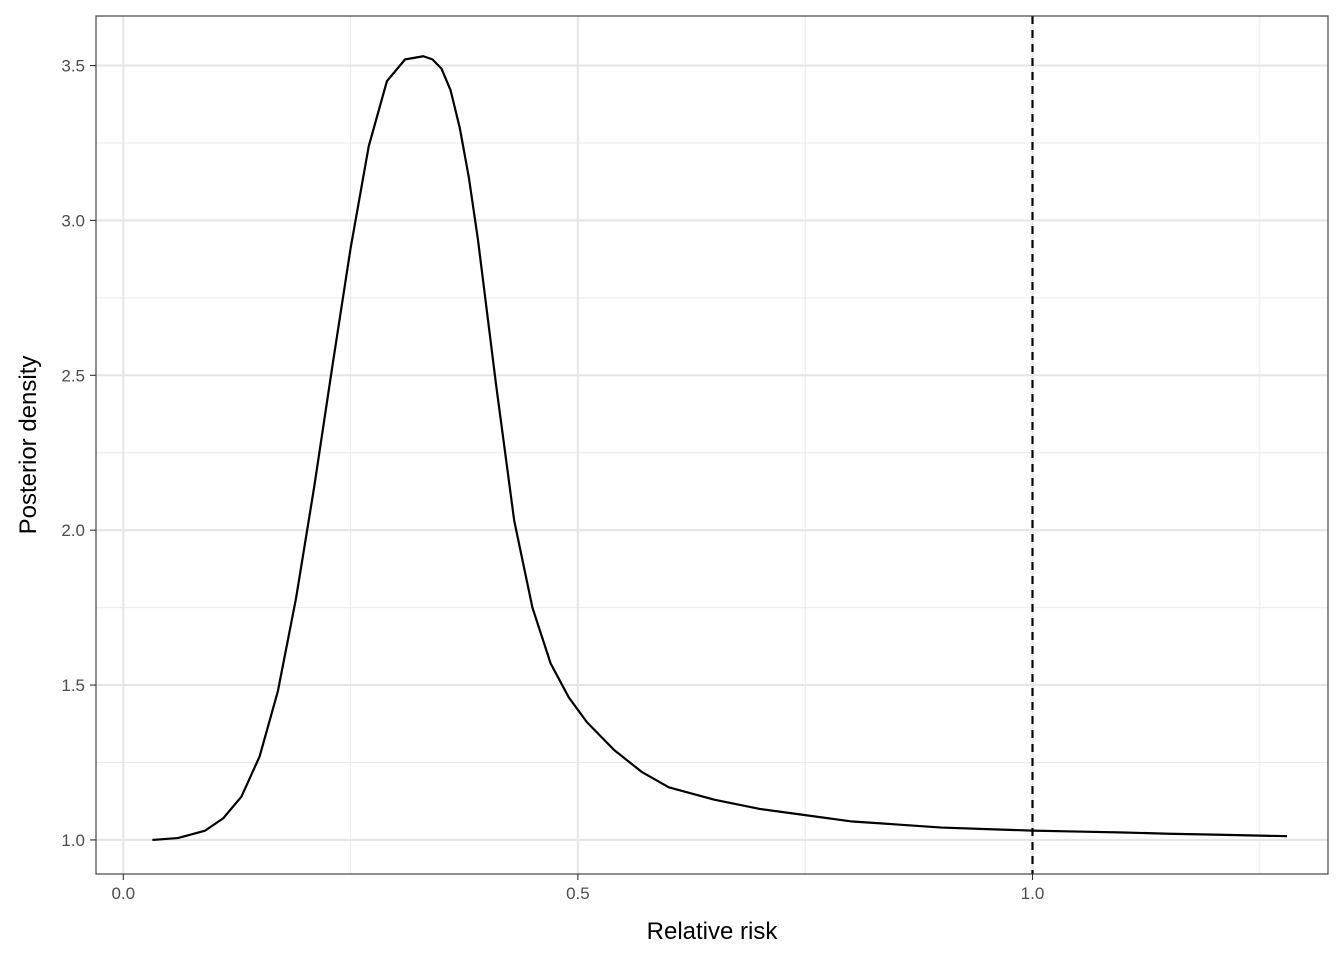 The image size is (1344, 960). I want to click on x-tick-label-1: 0.5, so click(578, 893).